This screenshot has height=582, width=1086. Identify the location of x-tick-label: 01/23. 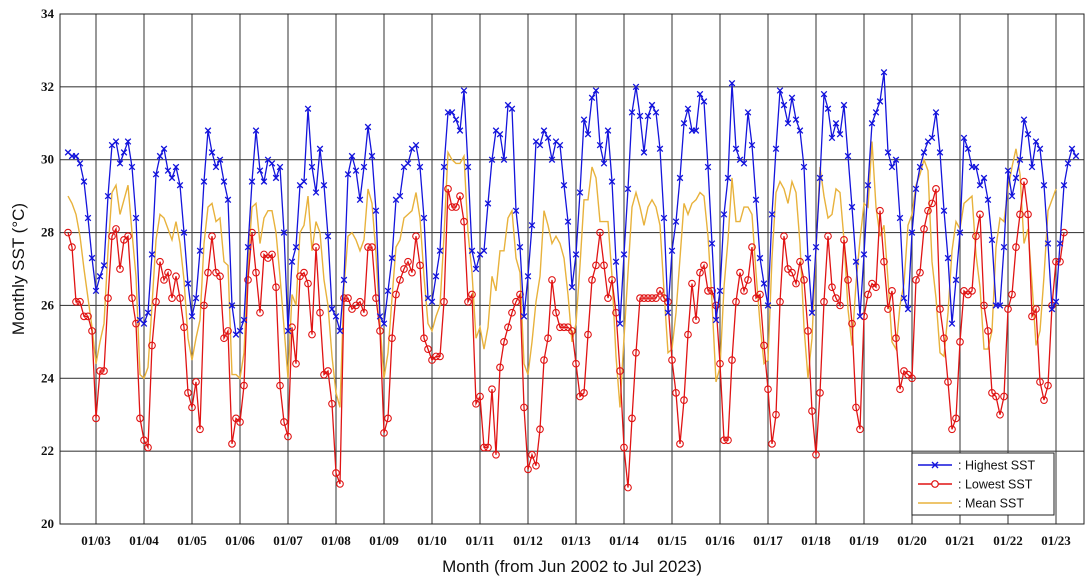
(1056, 540).